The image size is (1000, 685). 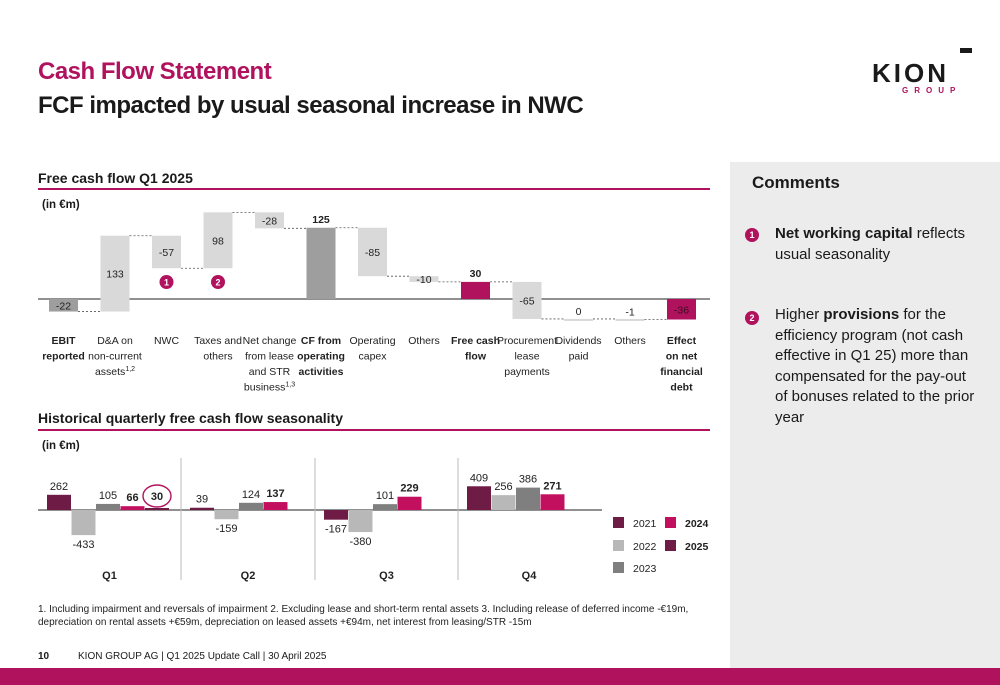 I want to click on waterfall-category-label: Operating, so click(x=372, y=341).